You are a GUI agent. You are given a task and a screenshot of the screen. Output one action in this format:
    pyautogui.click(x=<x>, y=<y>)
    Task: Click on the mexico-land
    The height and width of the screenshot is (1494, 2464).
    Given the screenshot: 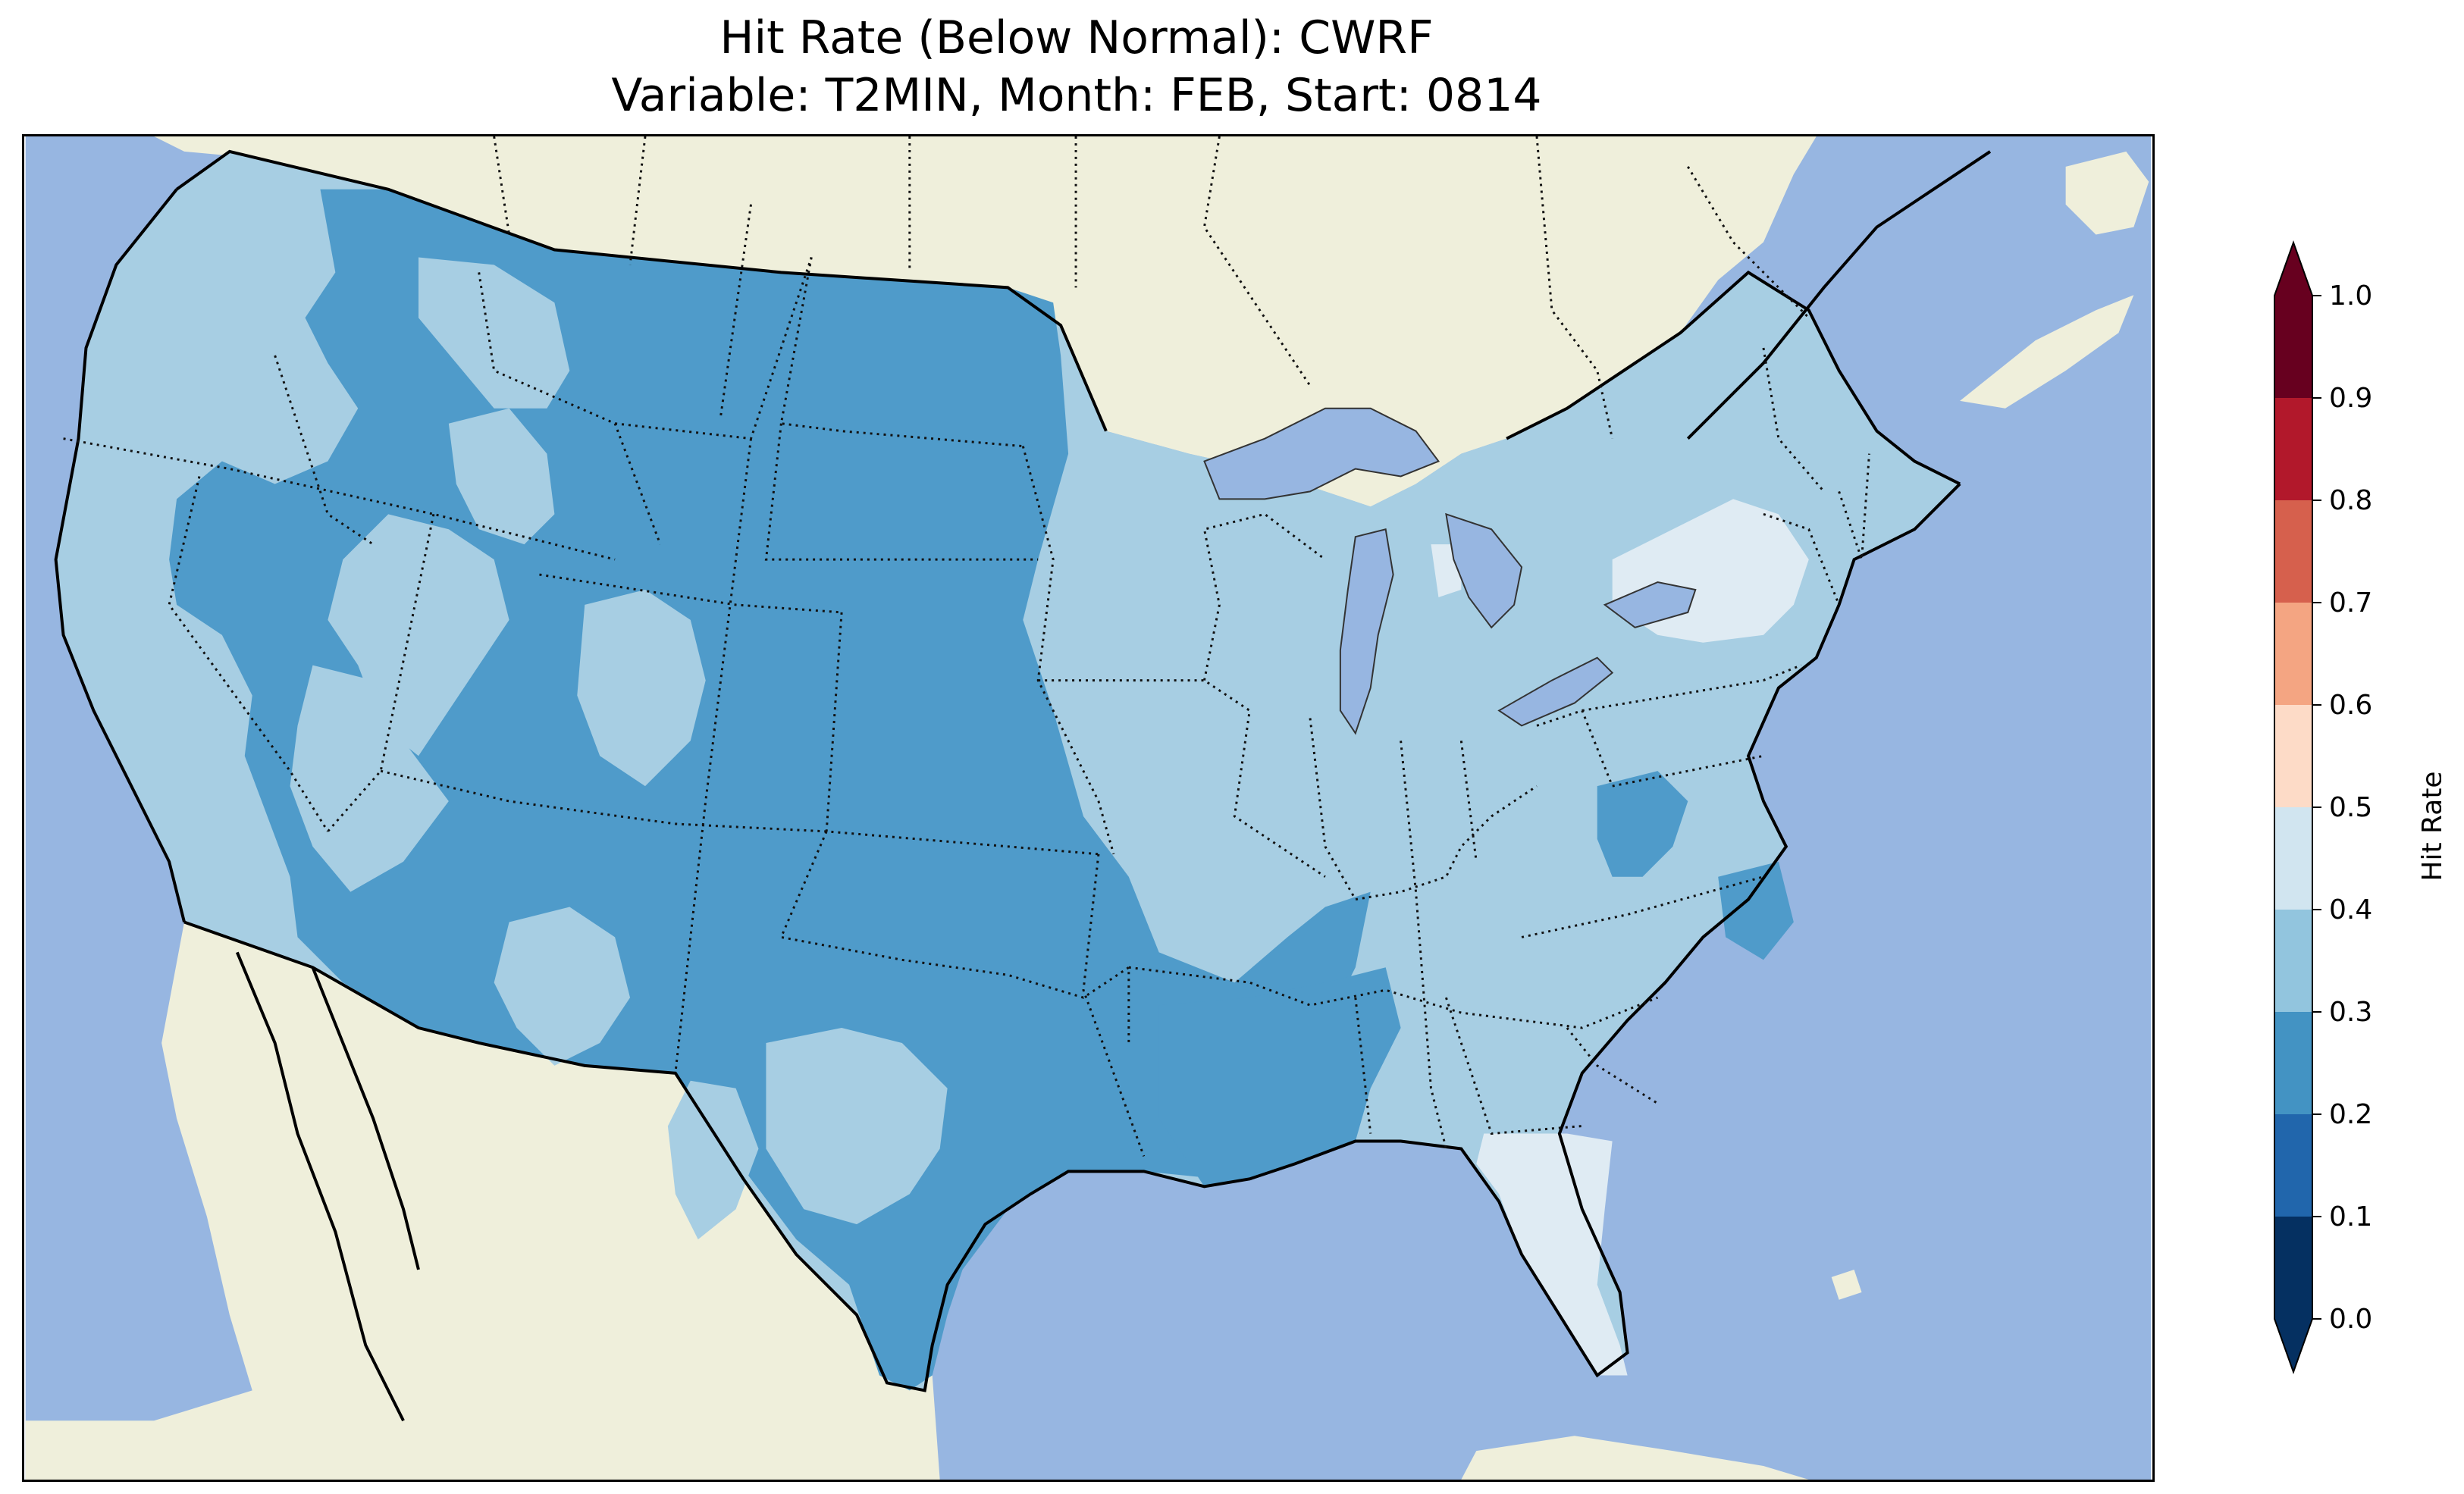 What is the action you would take?
    pyautogui.click(x=483, y=1201)
    